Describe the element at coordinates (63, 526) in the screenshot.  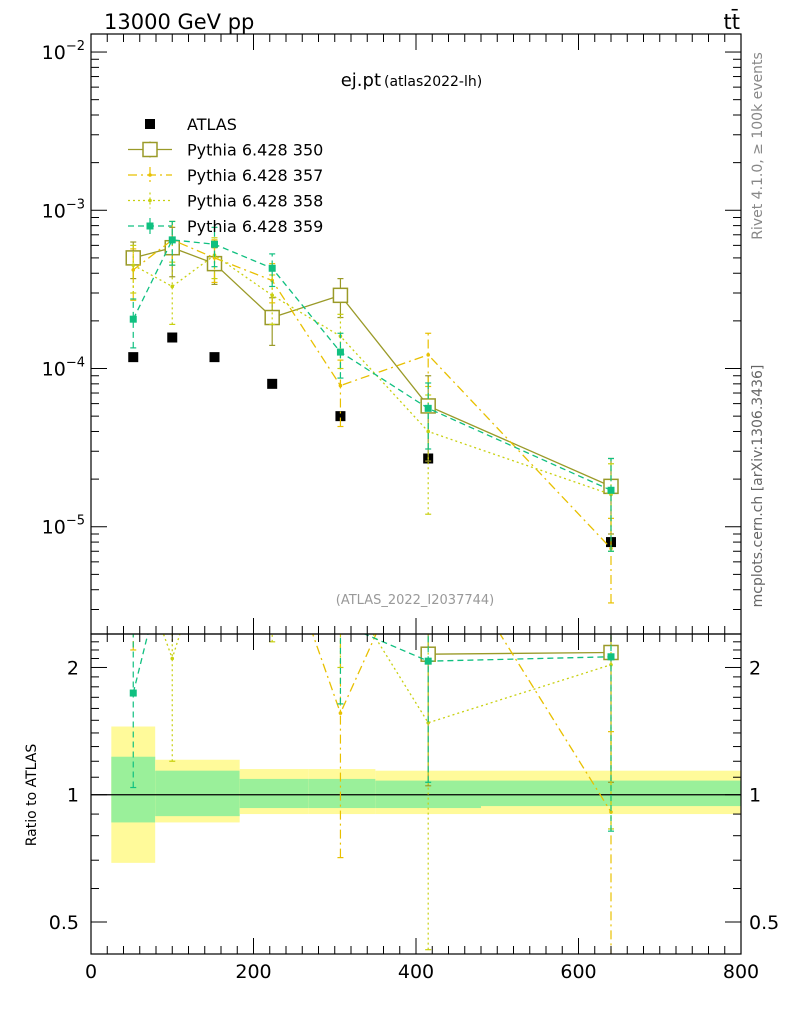
I see `main-ytick-label: 10⁻⁵` at that location.